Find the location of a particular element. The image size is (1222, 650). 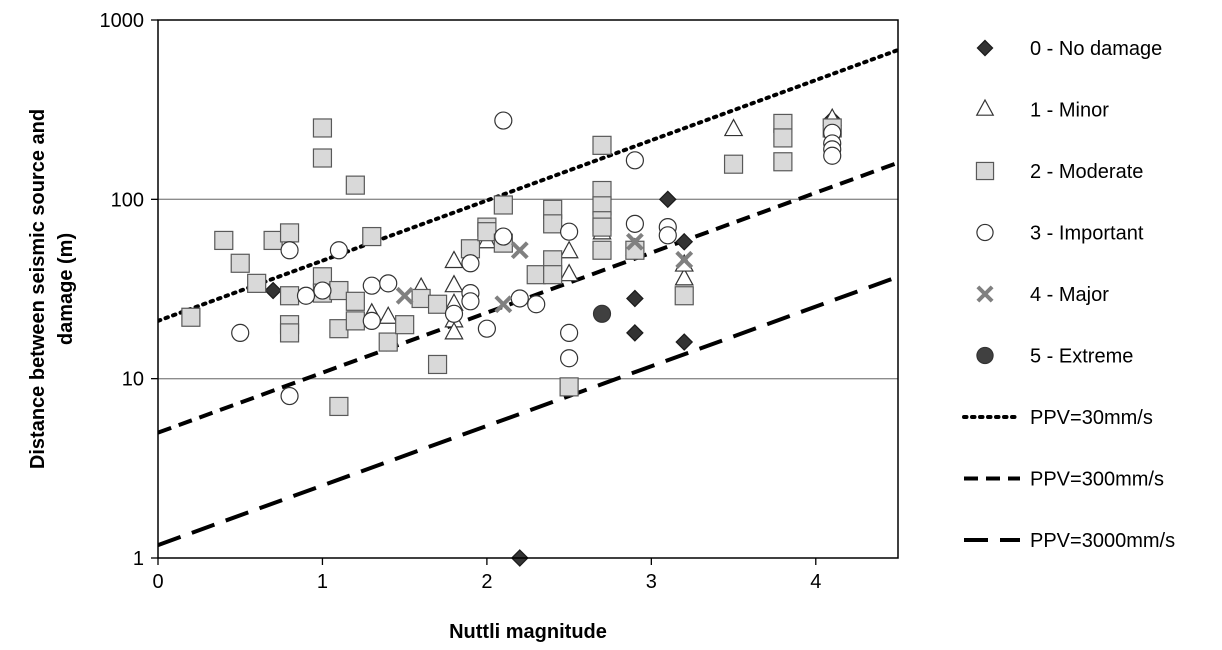

legend-item: 4 - Major is located at coordinates (1042, 295).